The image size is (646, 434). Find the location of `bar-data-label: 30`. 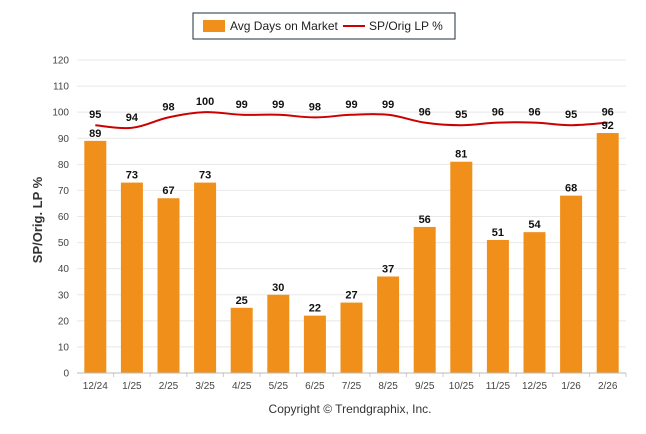

bar-data-label: 30 is located at coordinates (278, 288).